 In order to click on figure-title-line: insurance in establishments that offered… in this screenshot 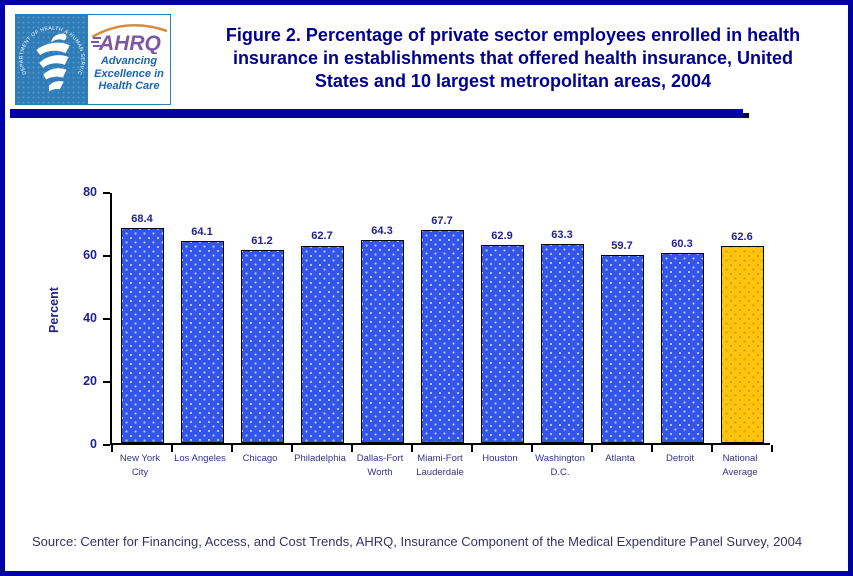, I will do `click(513, 58)`.